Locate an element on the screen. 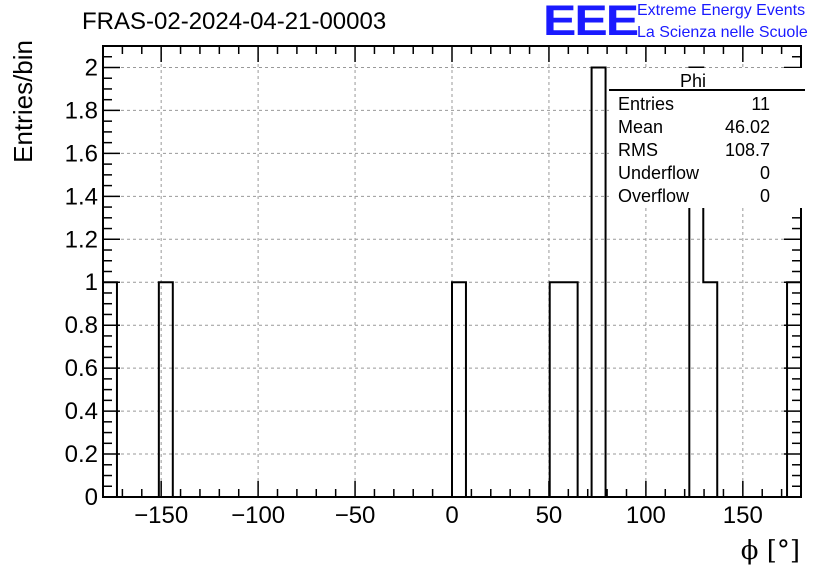  logo-caption-line1: Extreme Energy Events is located at coordinates (721, 10).